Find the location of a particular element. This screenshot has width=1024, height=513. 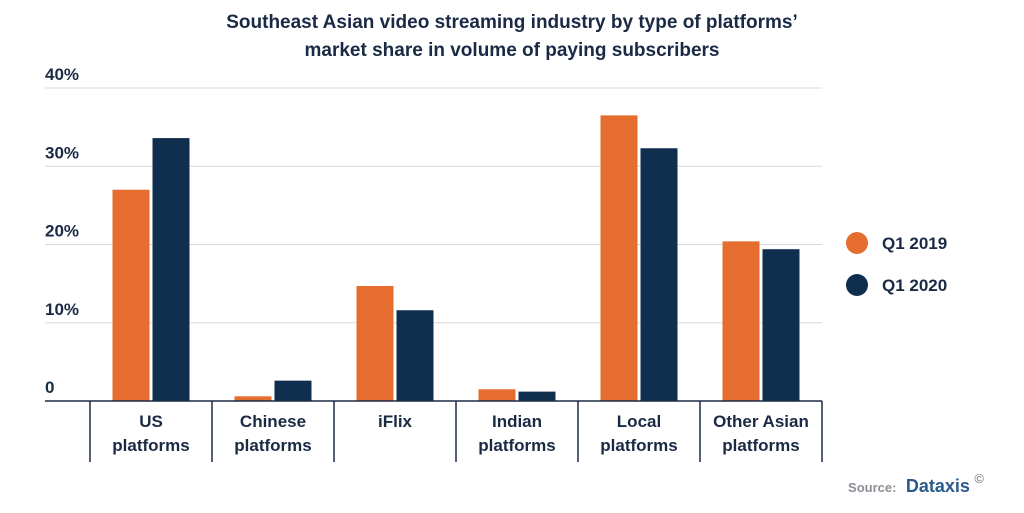

x-tick-label: Chinese is located at coordinates (273, 421).